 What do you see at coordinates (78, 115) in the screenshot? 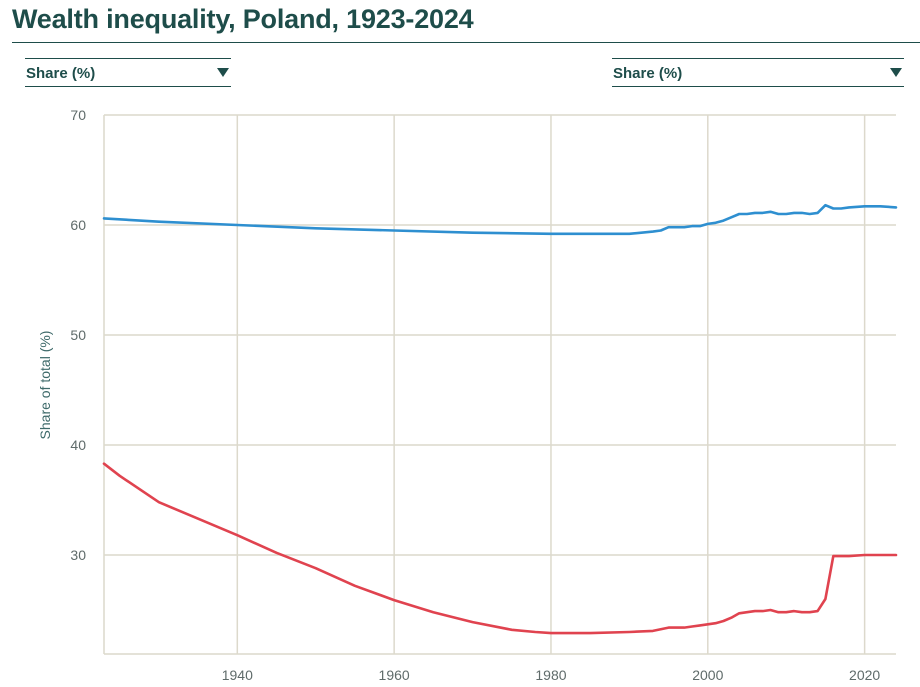
I see `y-tick-label: 70` at bounding box center [78, 115].